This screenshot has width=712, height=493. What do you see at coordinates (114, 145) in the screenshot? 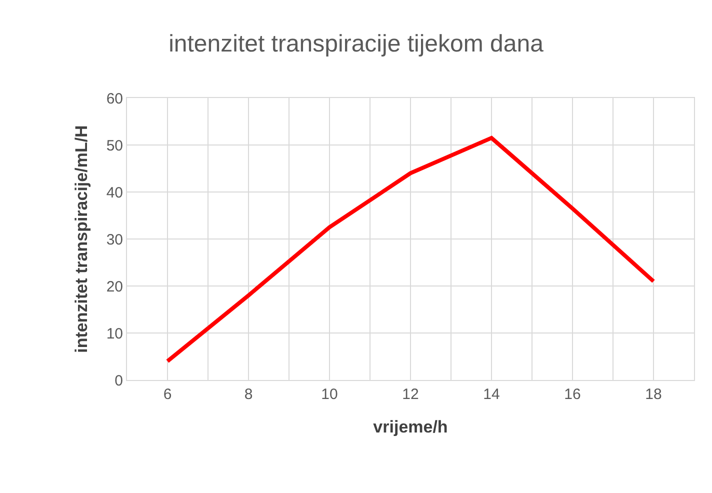
I see `y-tick-label: 50` at bounding box center [114, 145].